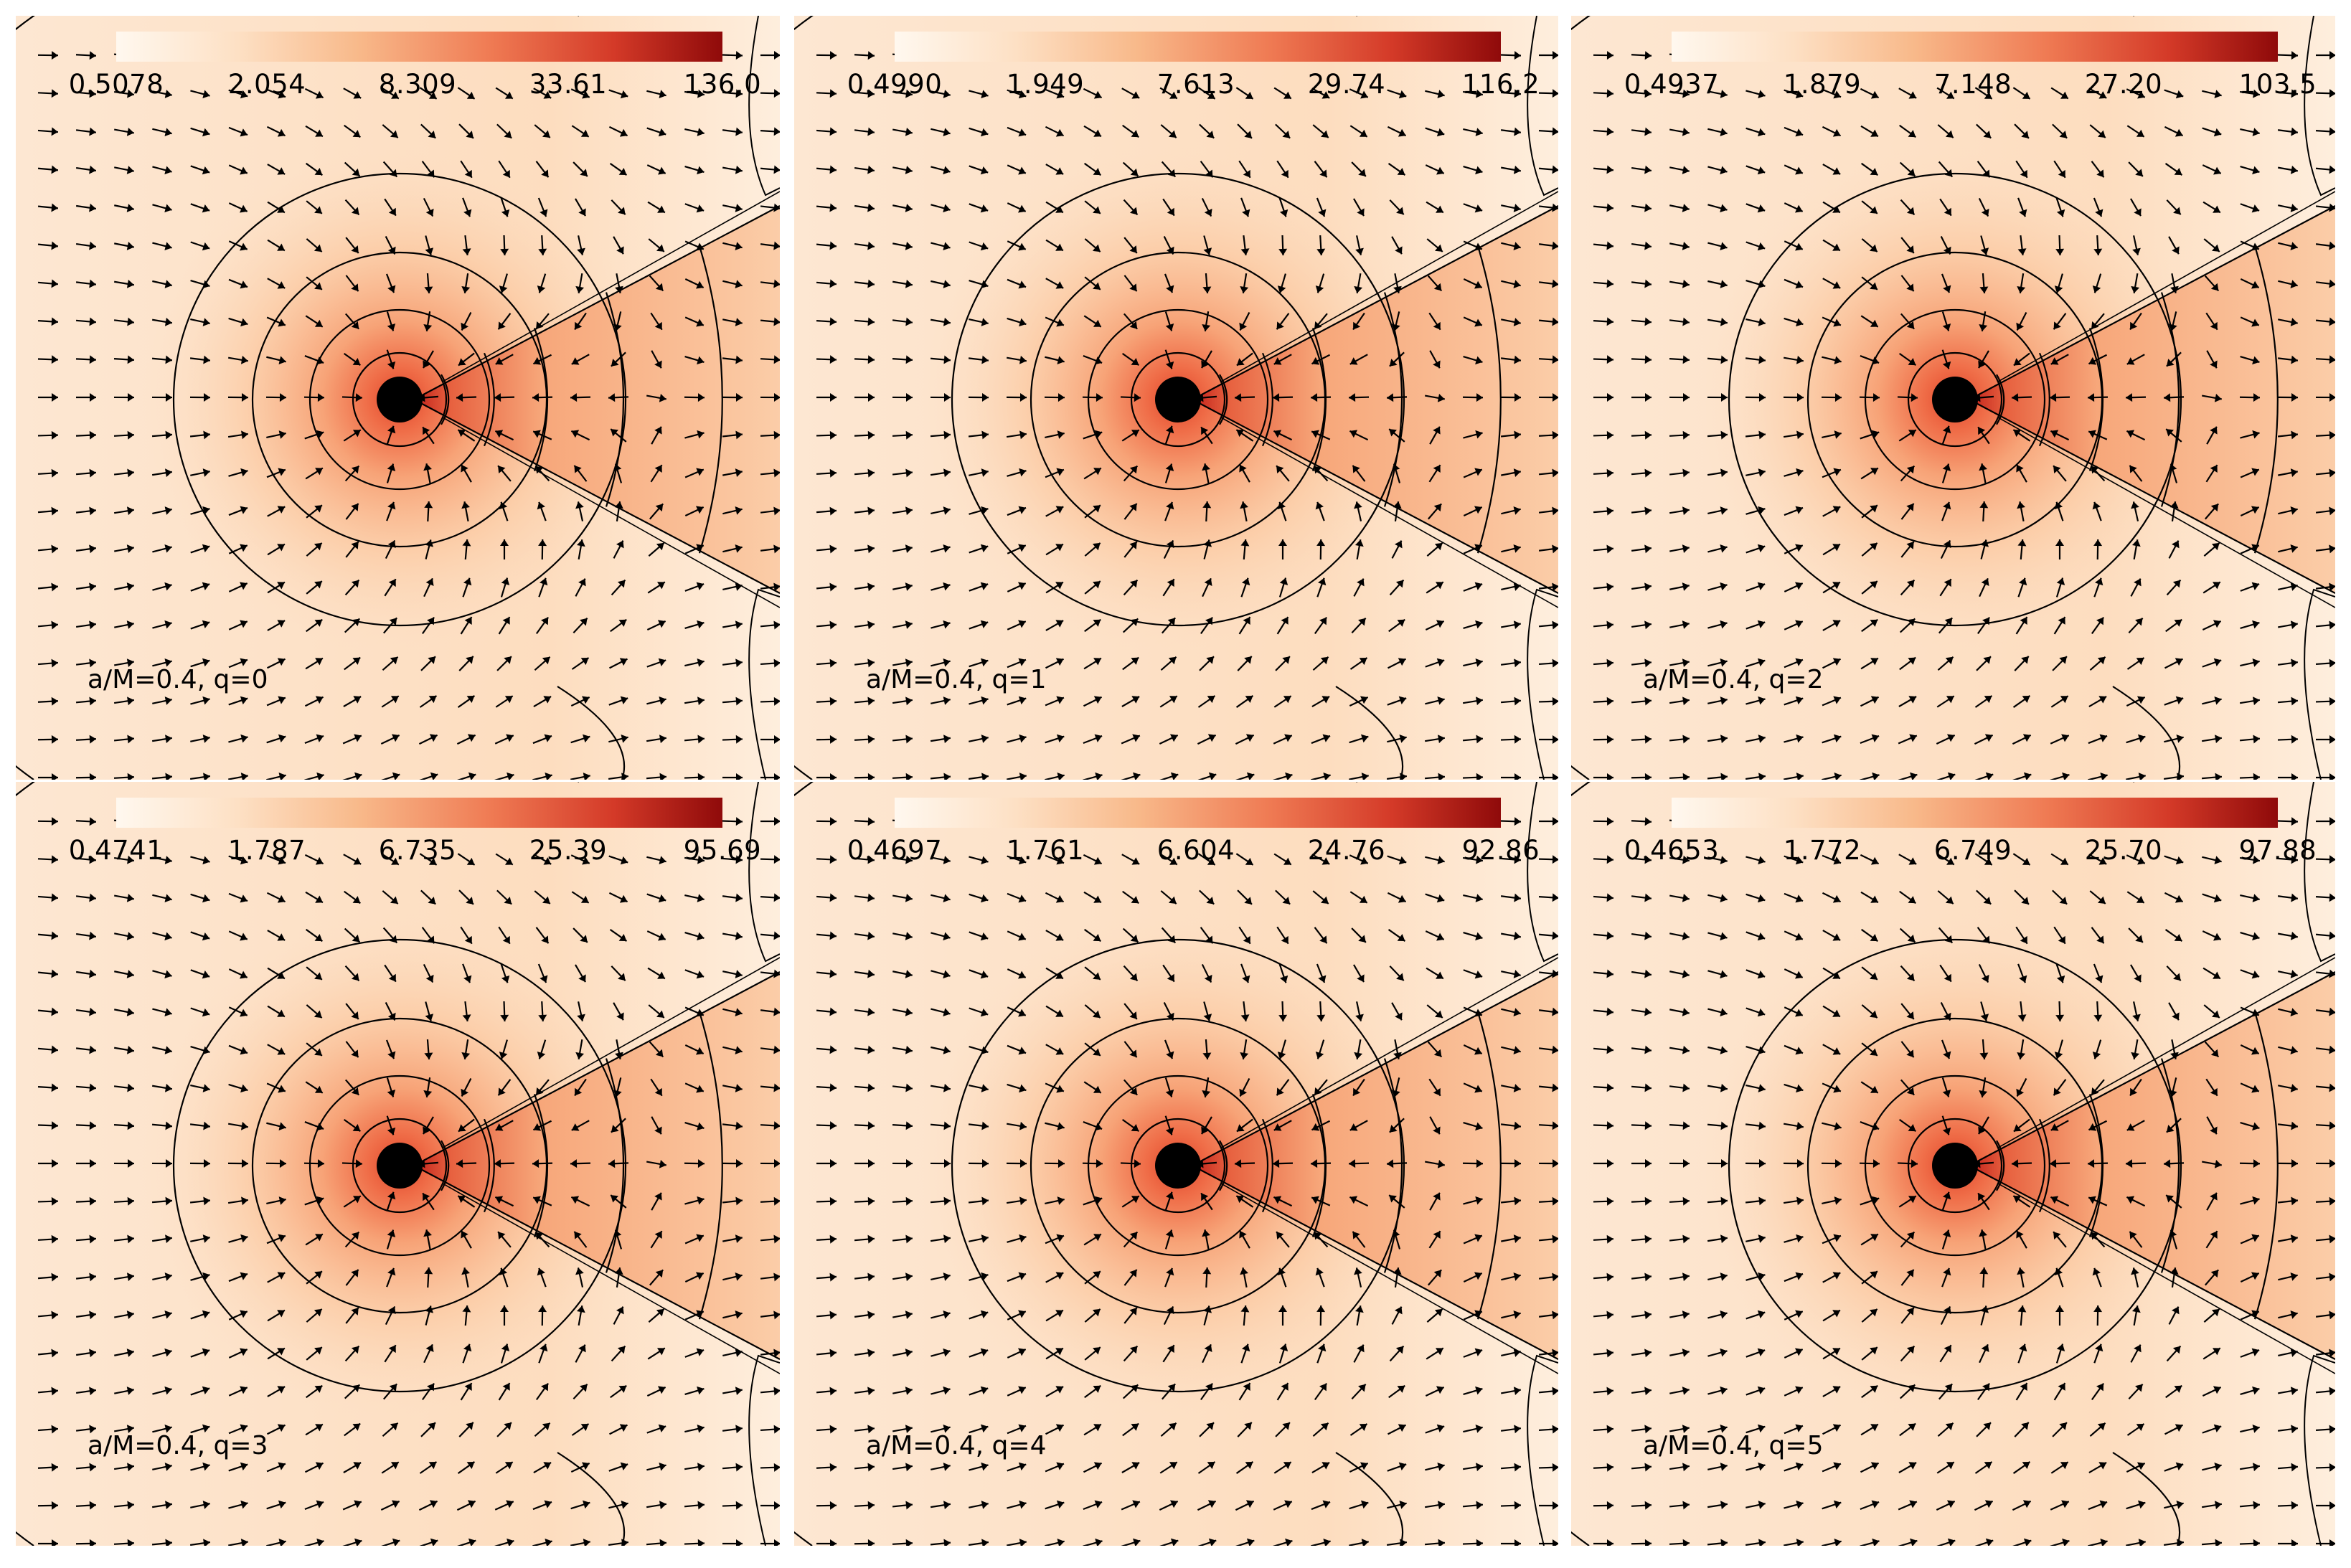  Describe the element at coordinates (597, 1069) in the screenshot. I see `wedge-edge` at that location.